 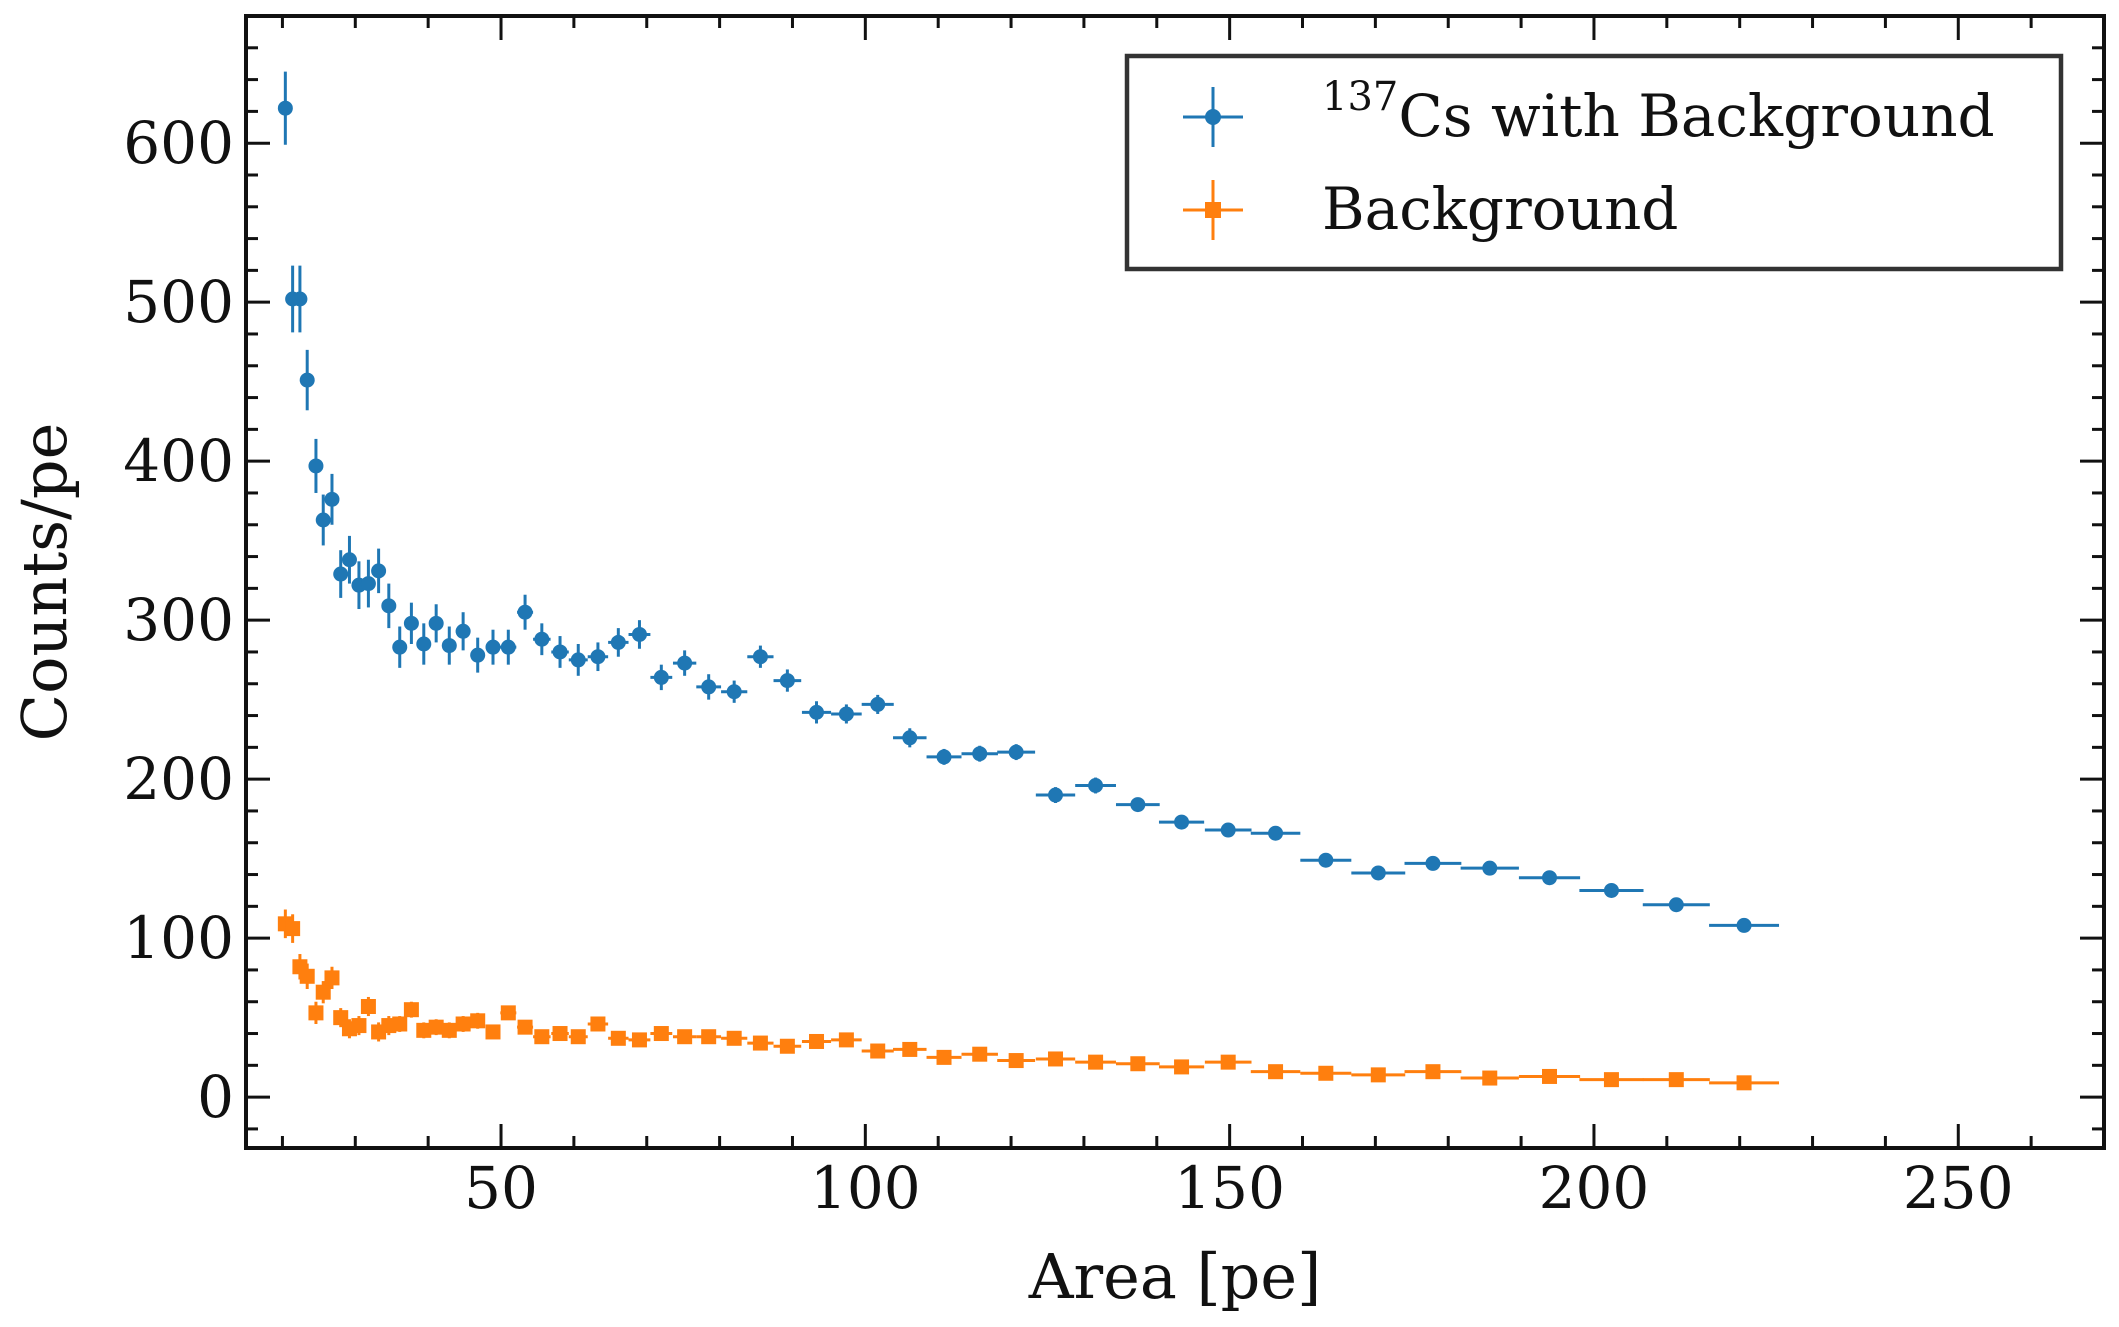 I want to click on x-tick-label: 250, so click(x=1958, y=1188).